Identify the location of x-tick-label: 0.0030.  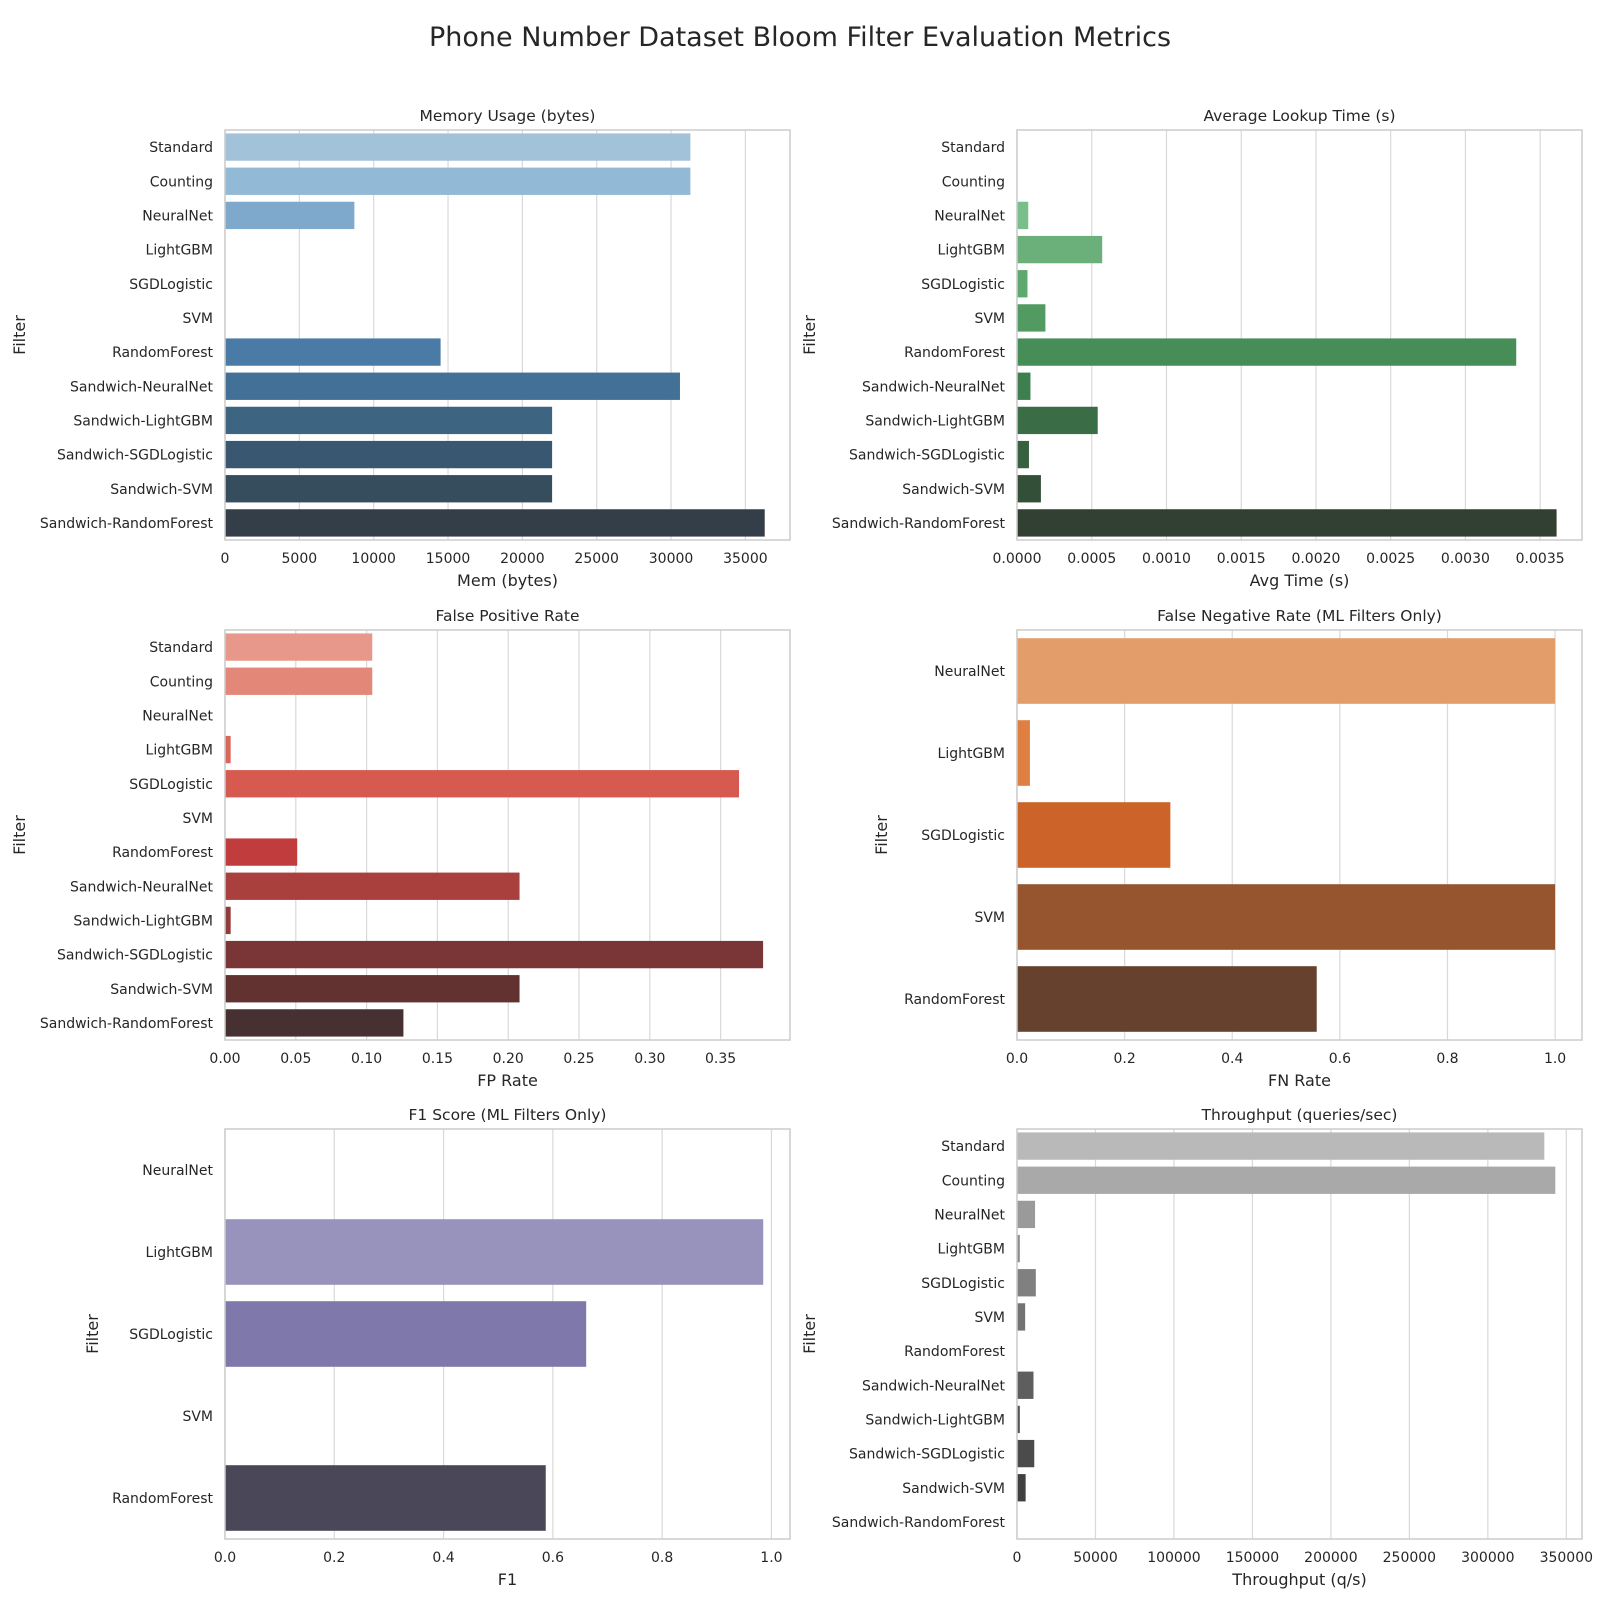
(1465, 559).